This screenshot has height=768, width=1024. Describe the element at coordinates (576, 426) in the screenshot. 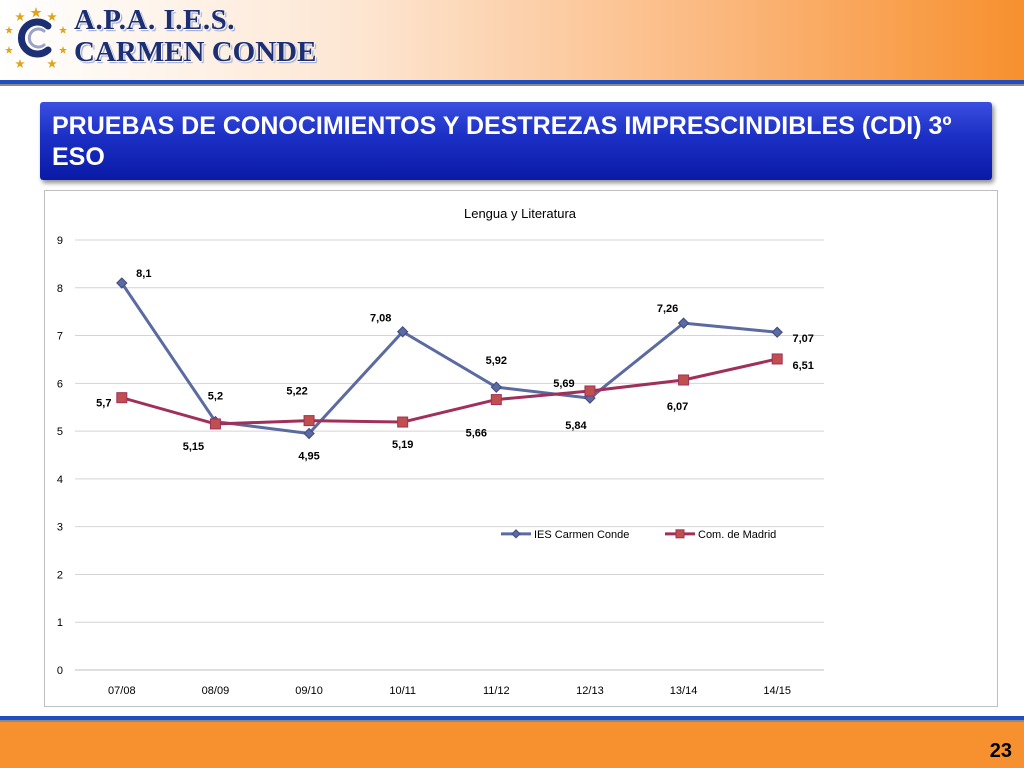

I see `data-label: 5,84` at that location.